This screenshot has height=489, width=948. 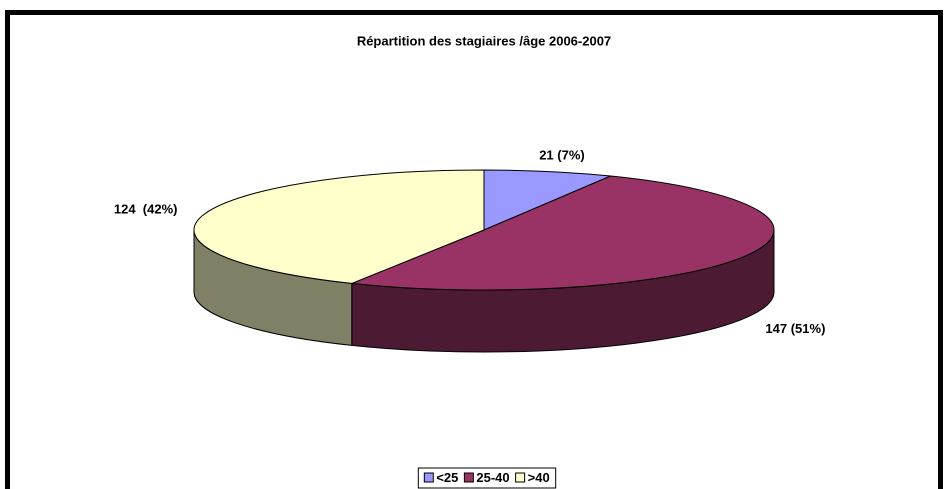 What do you see at coordinates (795, 328) in the screenshot?
I see `data-label: 147 (51%)` at bounding box center [795, 328].